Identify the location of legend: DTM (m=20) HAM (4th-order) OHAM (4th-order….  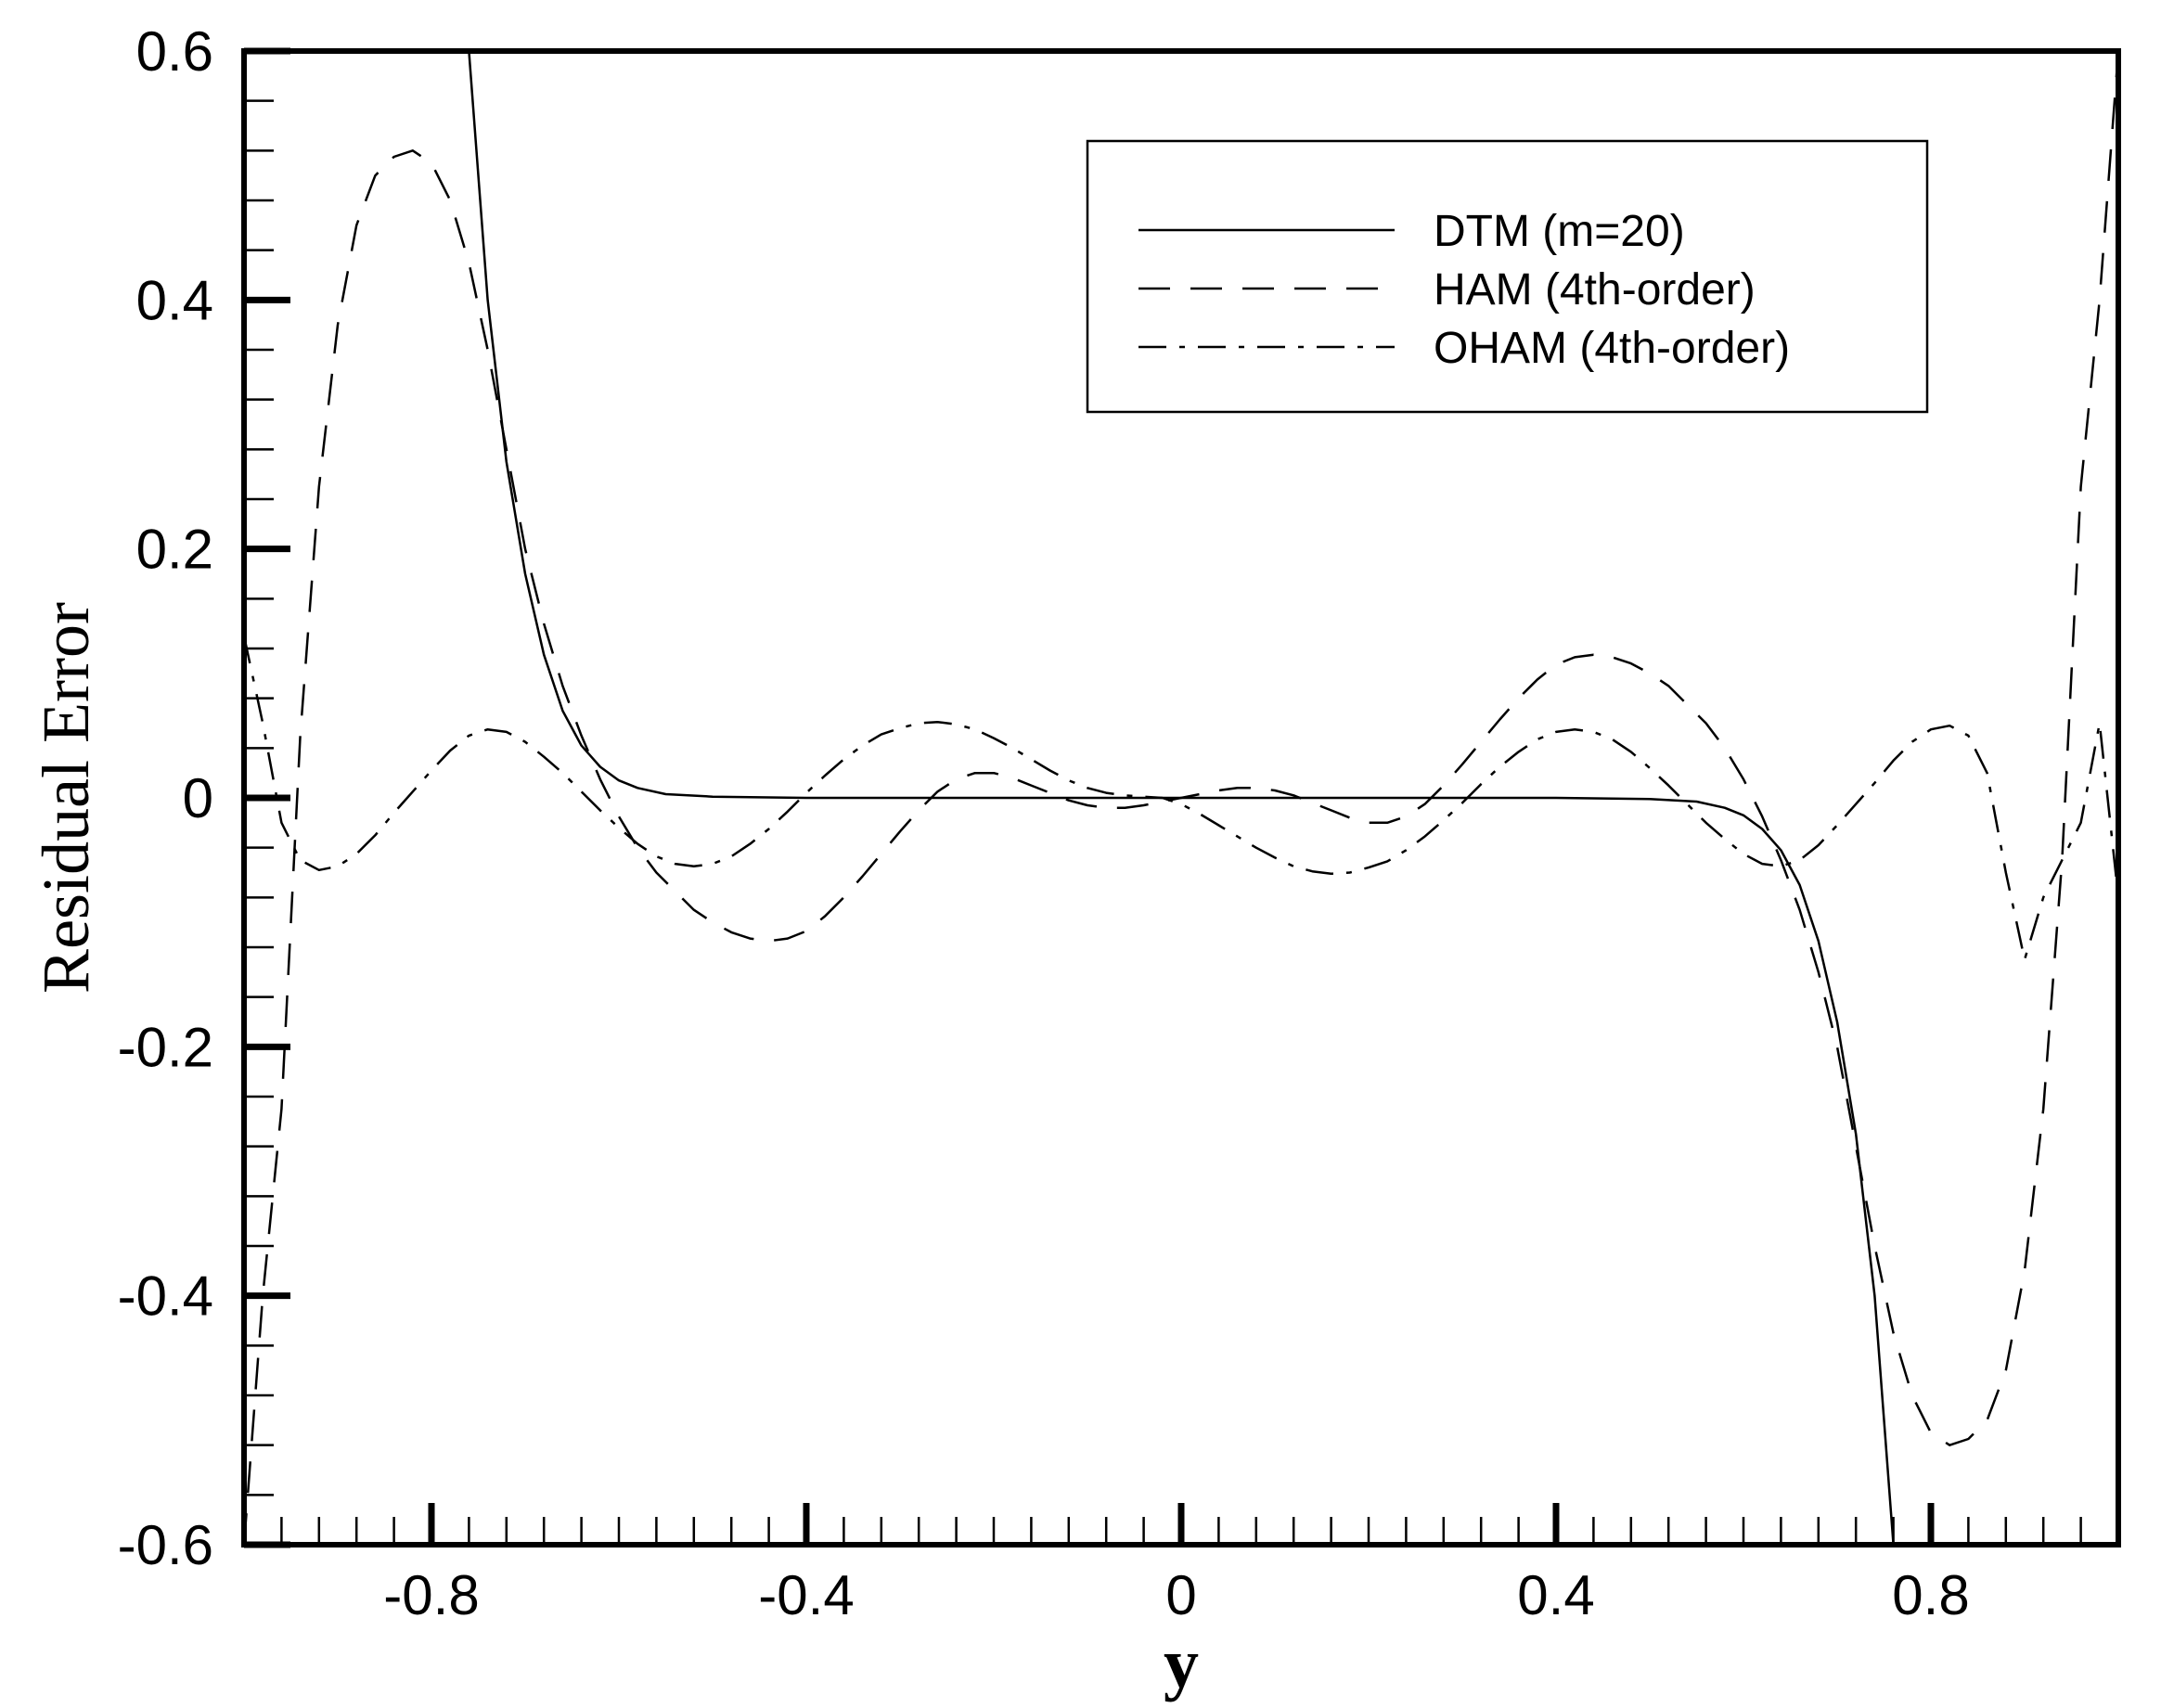
(1508, 276).